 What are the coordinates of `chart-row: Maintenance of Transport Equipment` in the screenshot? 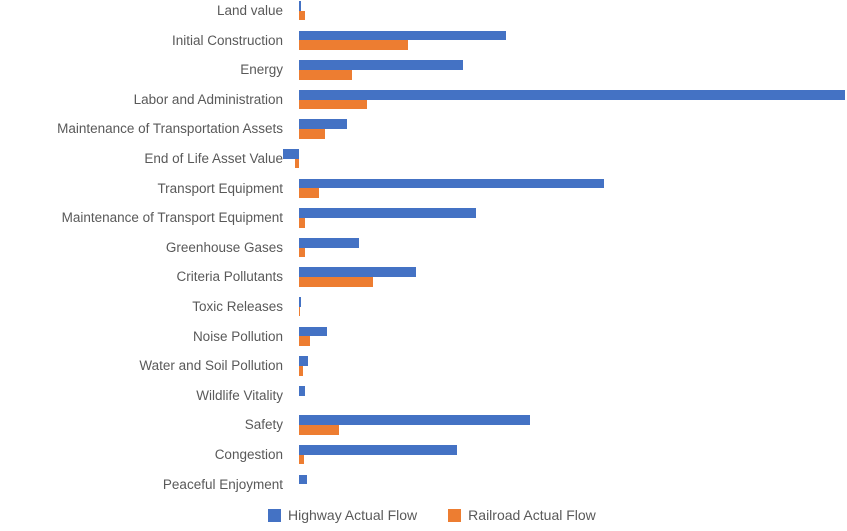 It's located at (423, 218).